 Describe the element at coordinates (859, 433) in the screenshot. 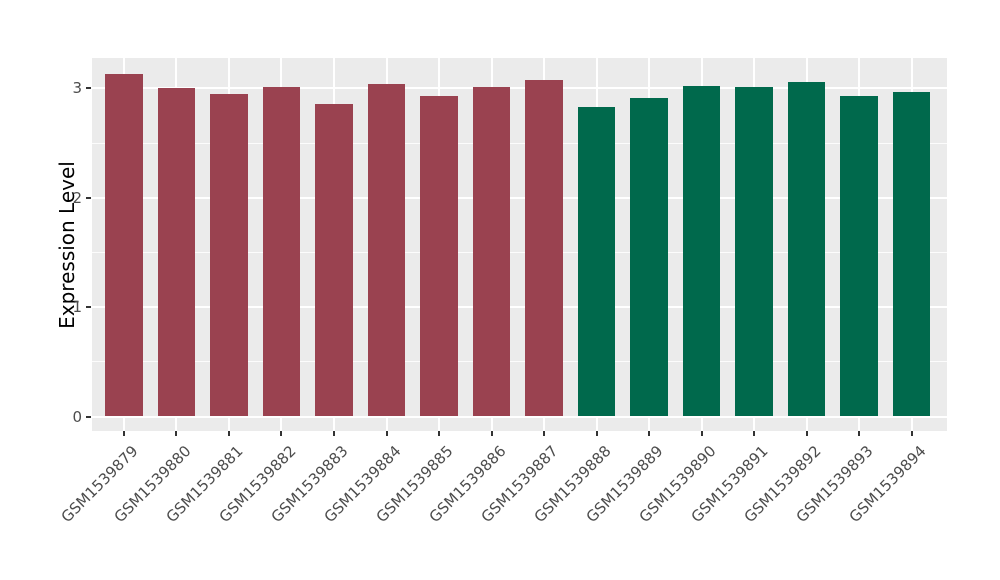

I see `x-tick-mark-GSM1539893` at that location.